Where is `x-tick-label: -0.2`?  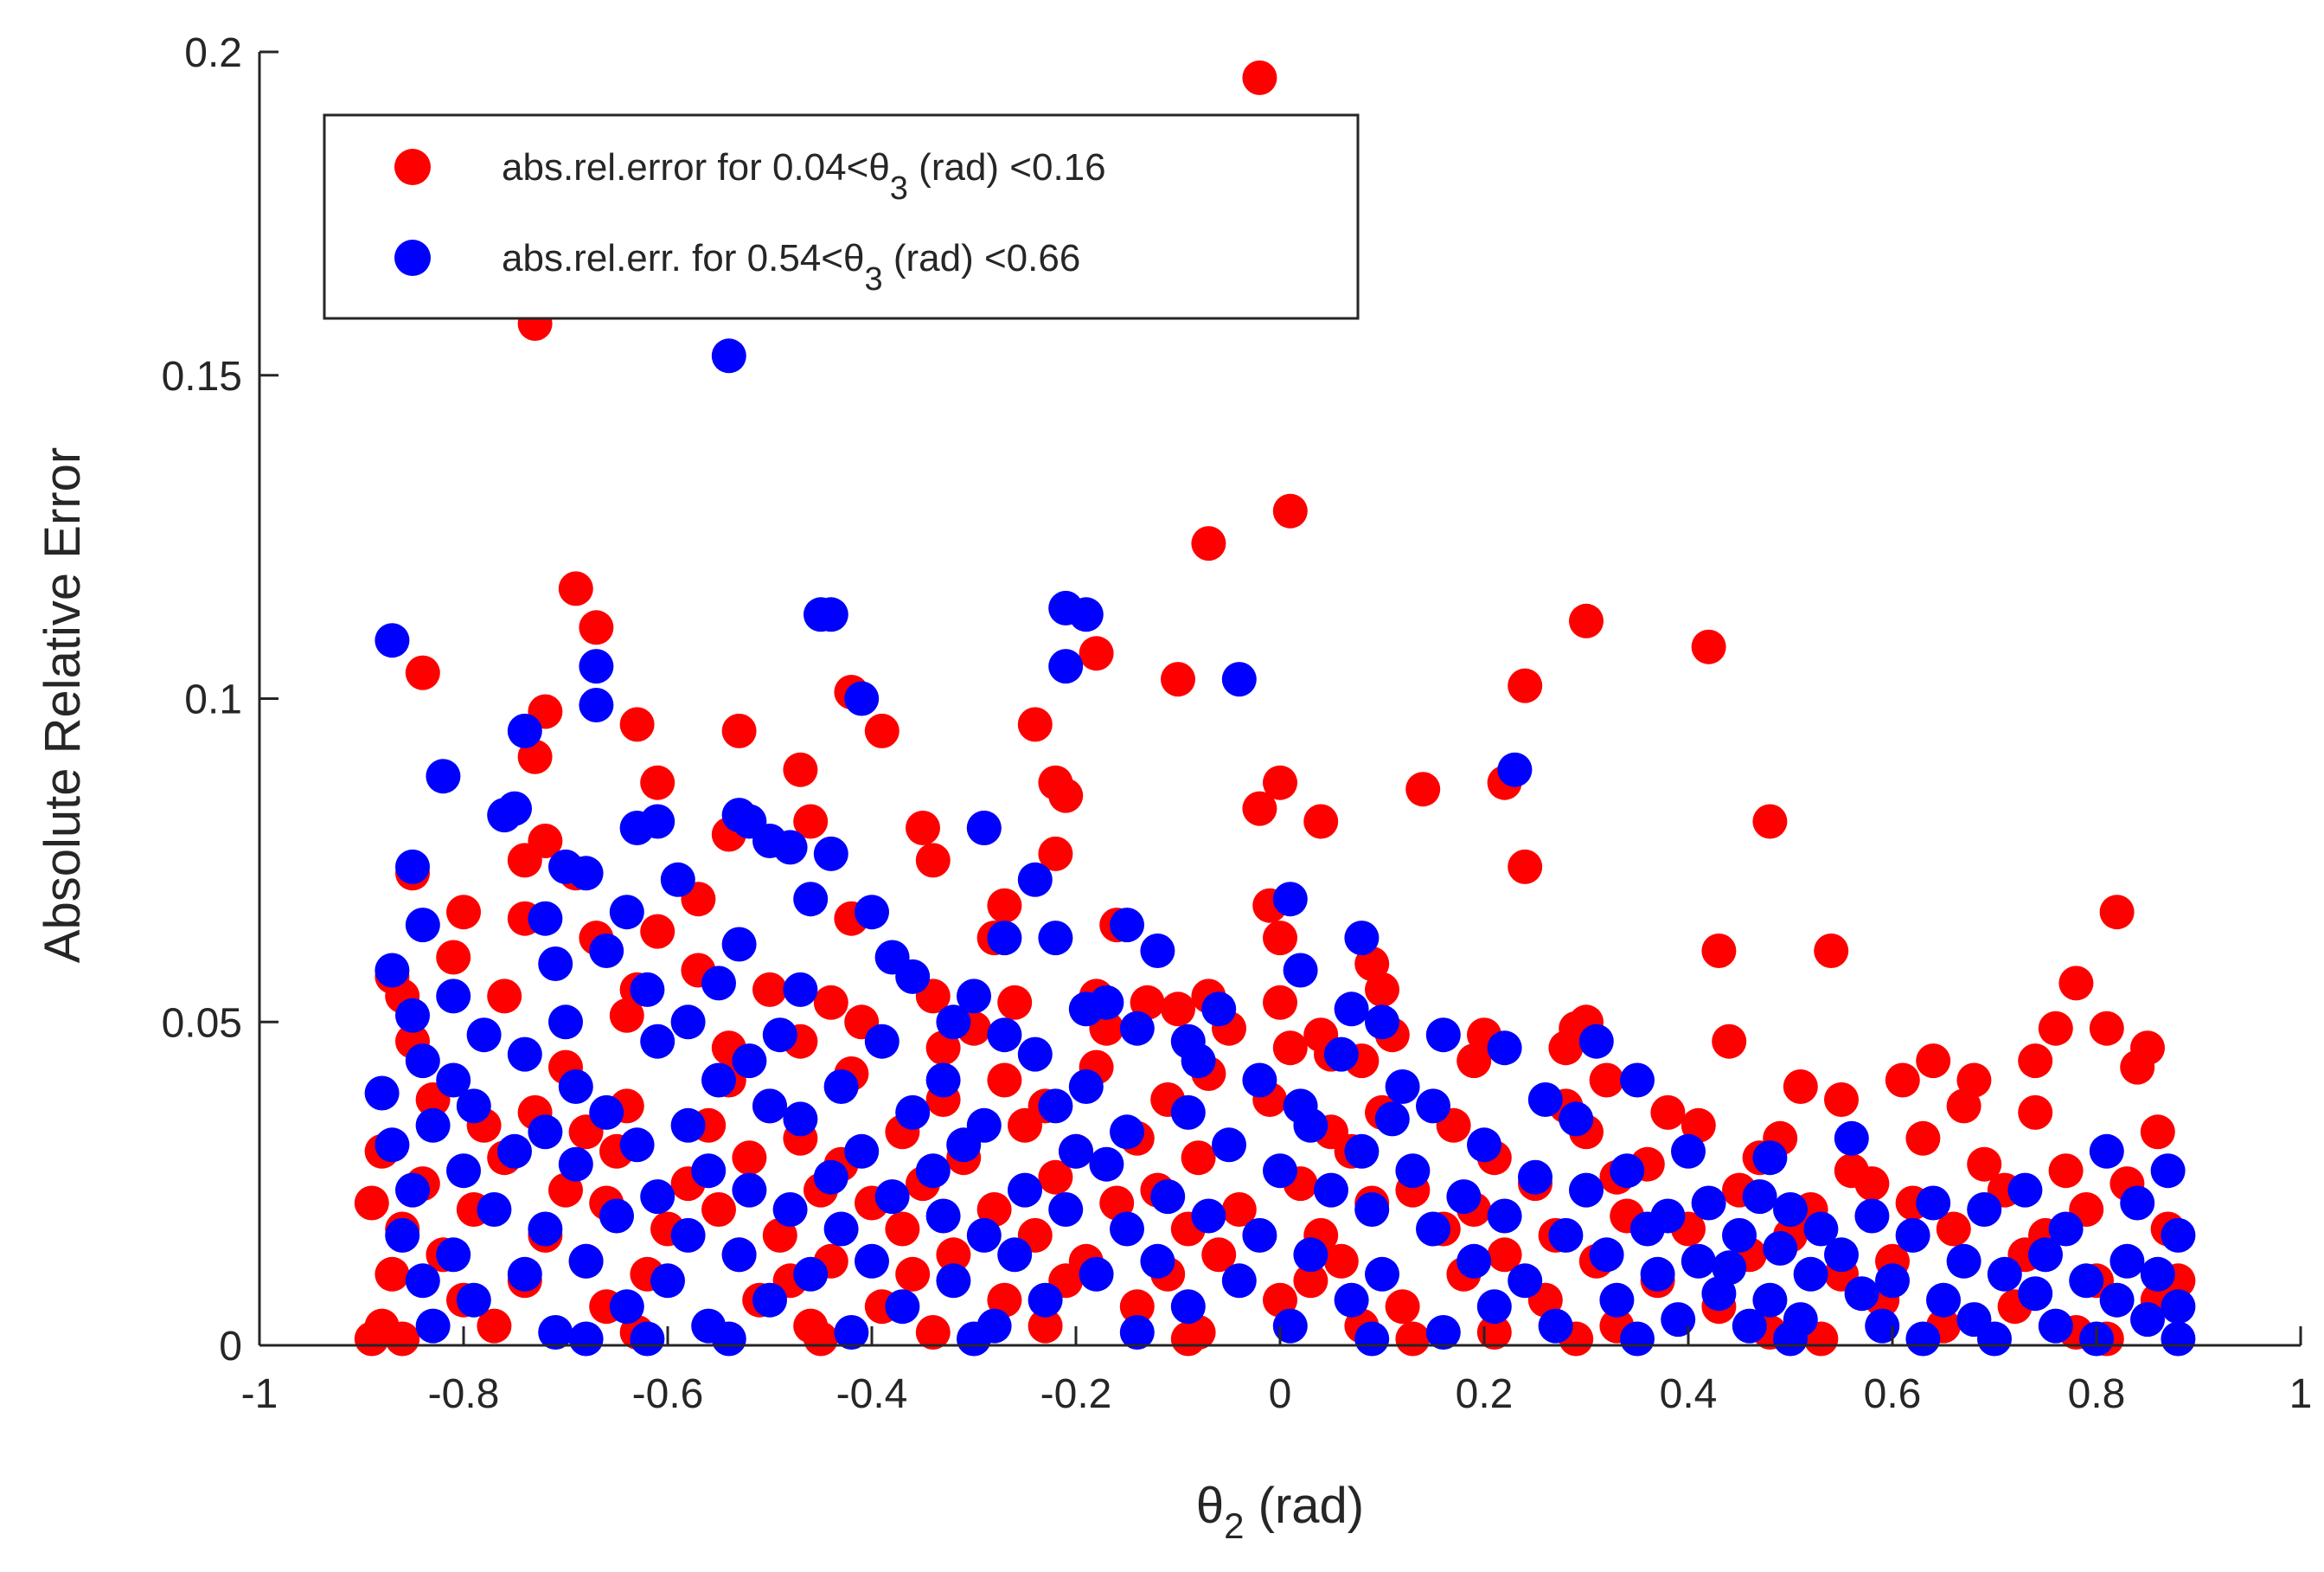
x-tick-label: -0.2 is located at coordinates (1076, 1394).